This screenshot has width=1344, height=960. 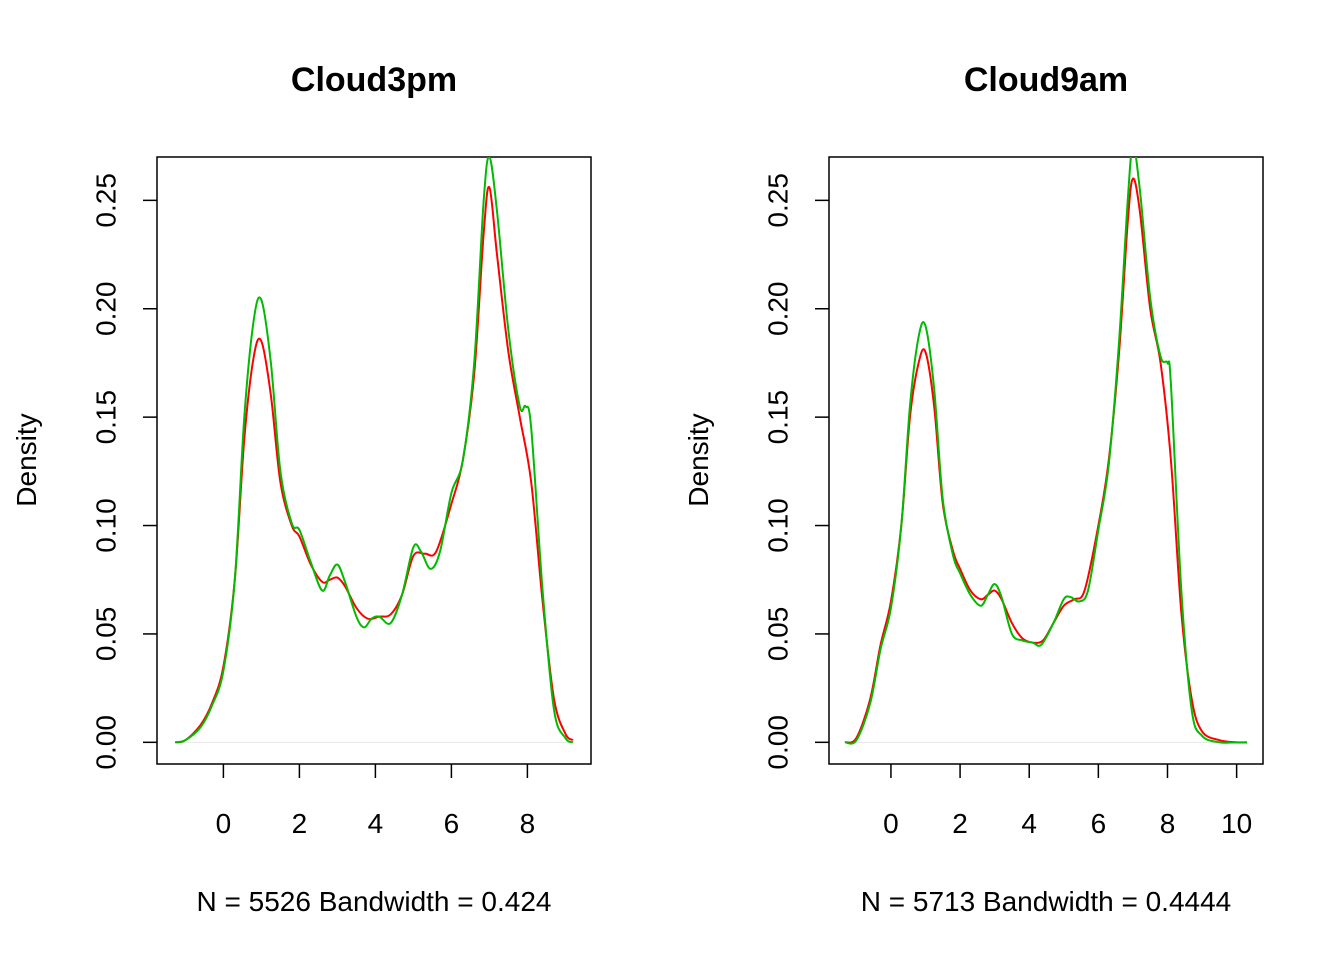 I want to click on chart-title: Cloud9am, so click(x=1046, y=80).